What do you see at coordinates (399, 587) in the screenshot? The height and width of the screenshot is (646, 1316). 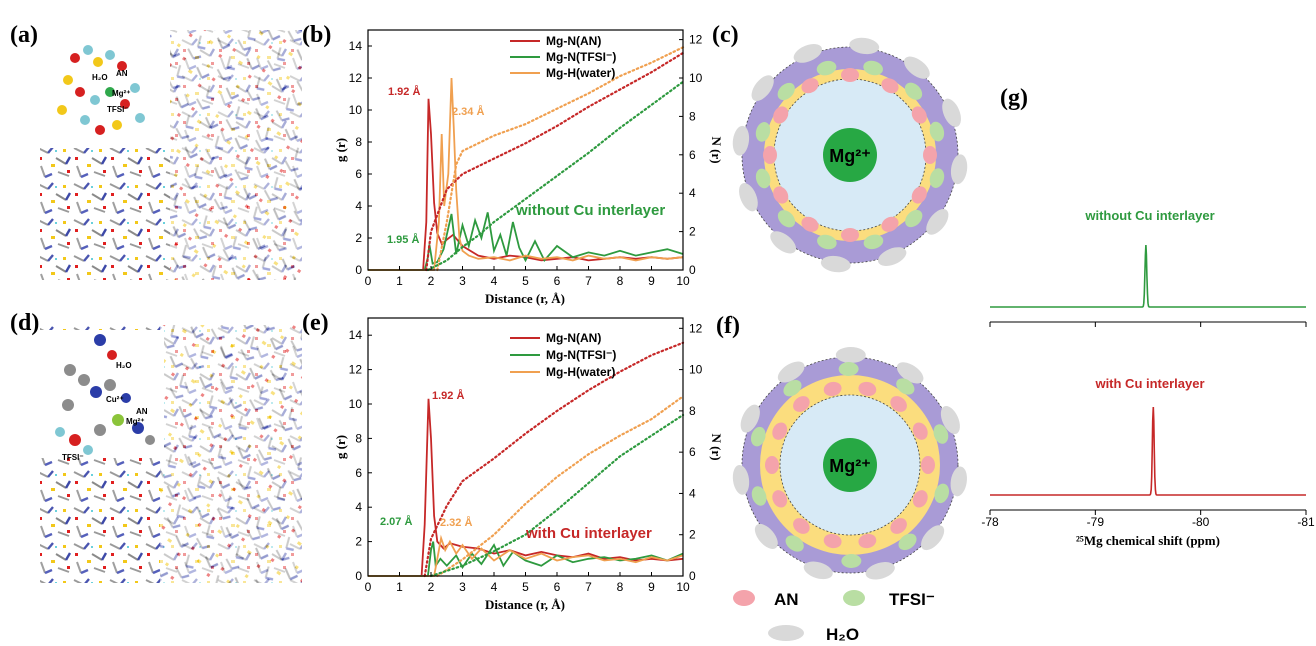 I see `rdf-e-xtick-label: 1` at bounding box center [399, 587].